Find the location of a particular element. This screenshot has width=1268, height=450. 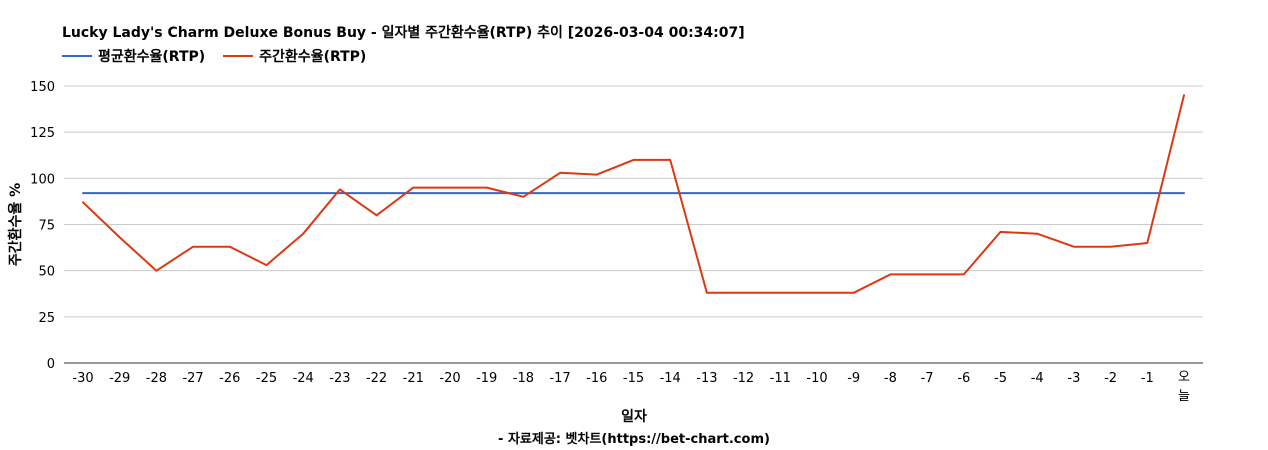

y-tick-label: 75 is located at coordinates (46, 226).